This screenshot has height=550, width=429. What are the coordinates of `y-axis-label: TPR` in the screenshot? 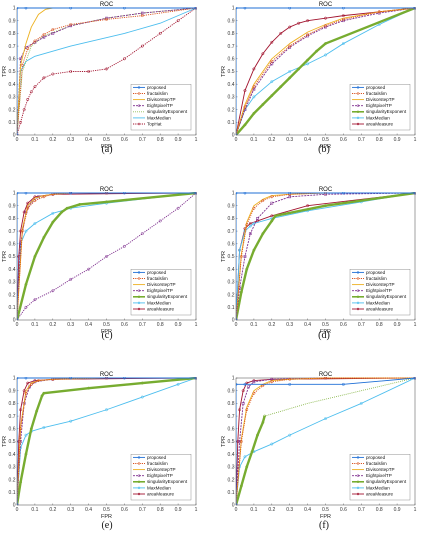 It's located at (224, 256).